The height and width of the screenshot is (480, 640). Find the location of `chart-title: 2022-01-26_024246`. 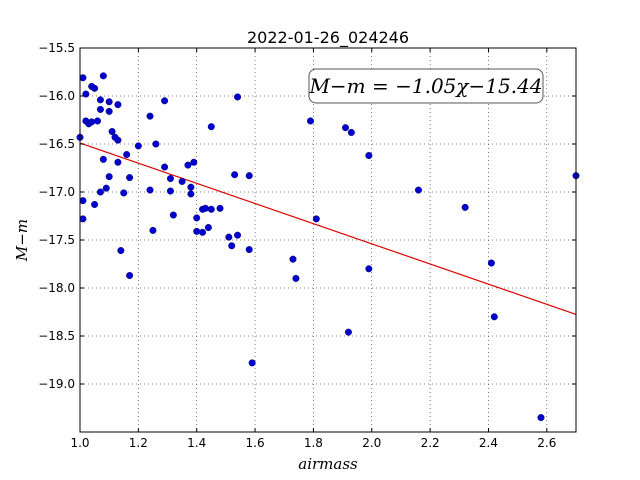

chart-title: 2022-01-26_024246 is located at coordinates (328, 38).